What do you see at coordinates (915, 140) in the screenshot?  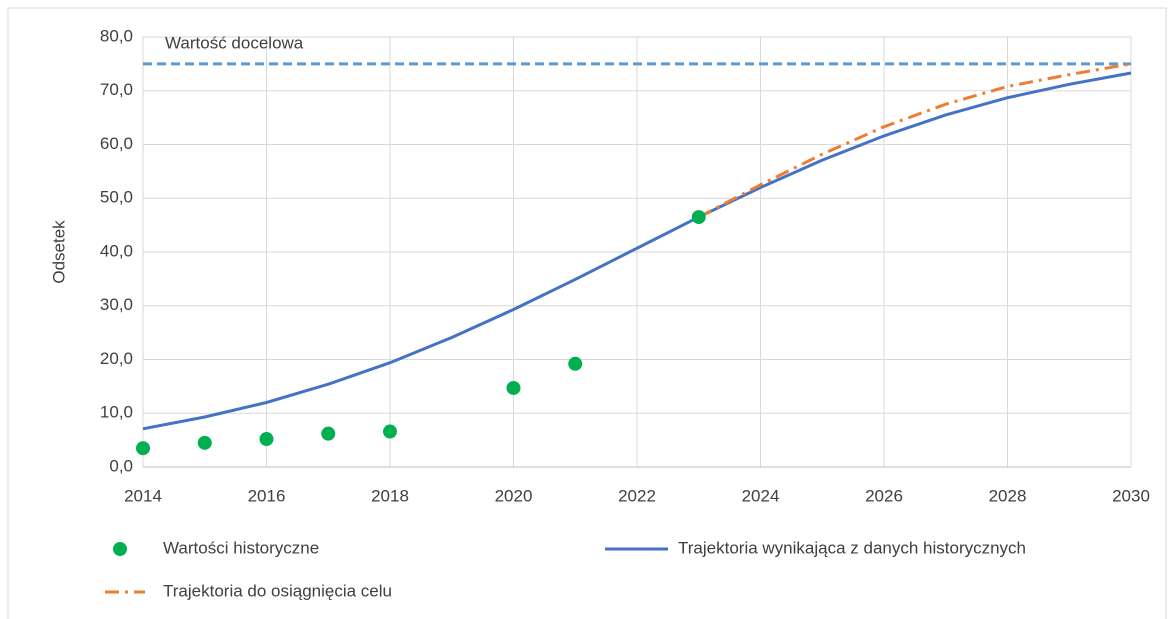 I see `series-line` at bounding box center [915, 140].